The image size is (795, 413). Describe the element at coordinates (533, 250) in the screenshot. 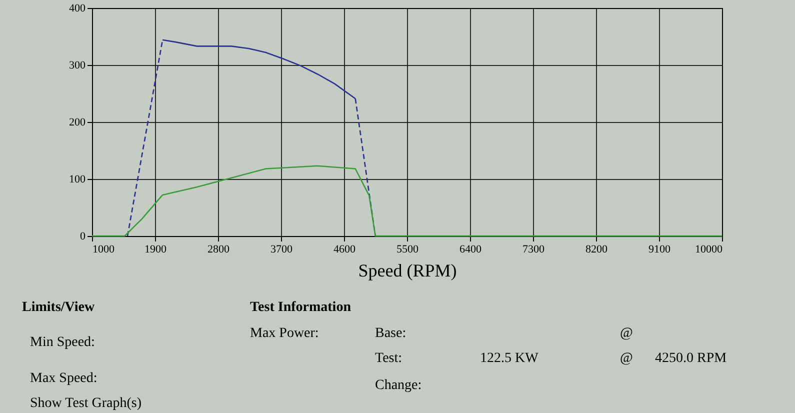

I see `x-tick-label: 7300` at that location.